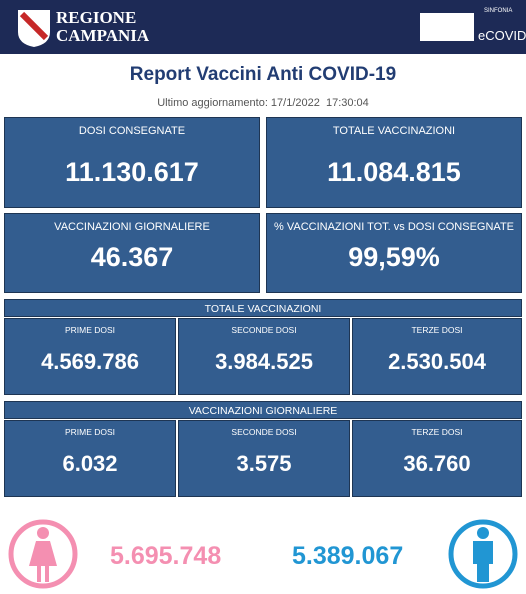  I want to click on card-label: VACCINAZIONI GIORNALIERE, so click(132, 227).